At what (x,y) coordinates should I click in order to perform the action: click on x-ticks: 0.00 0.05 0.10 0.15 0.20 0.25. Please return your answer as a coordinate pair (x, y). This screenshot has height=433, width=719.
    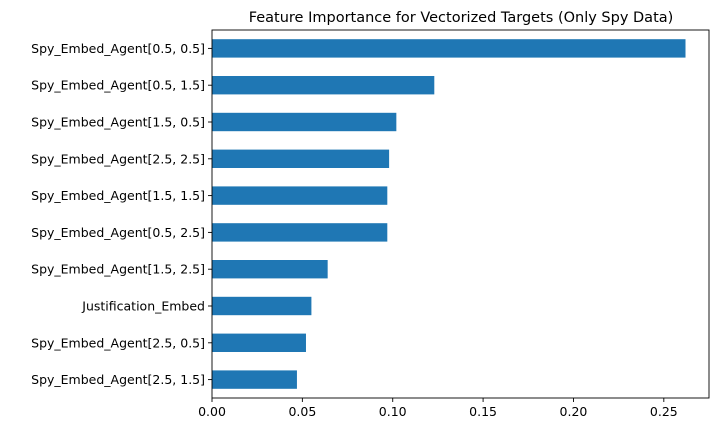
    Looking at the image, I should click on (438, 408).